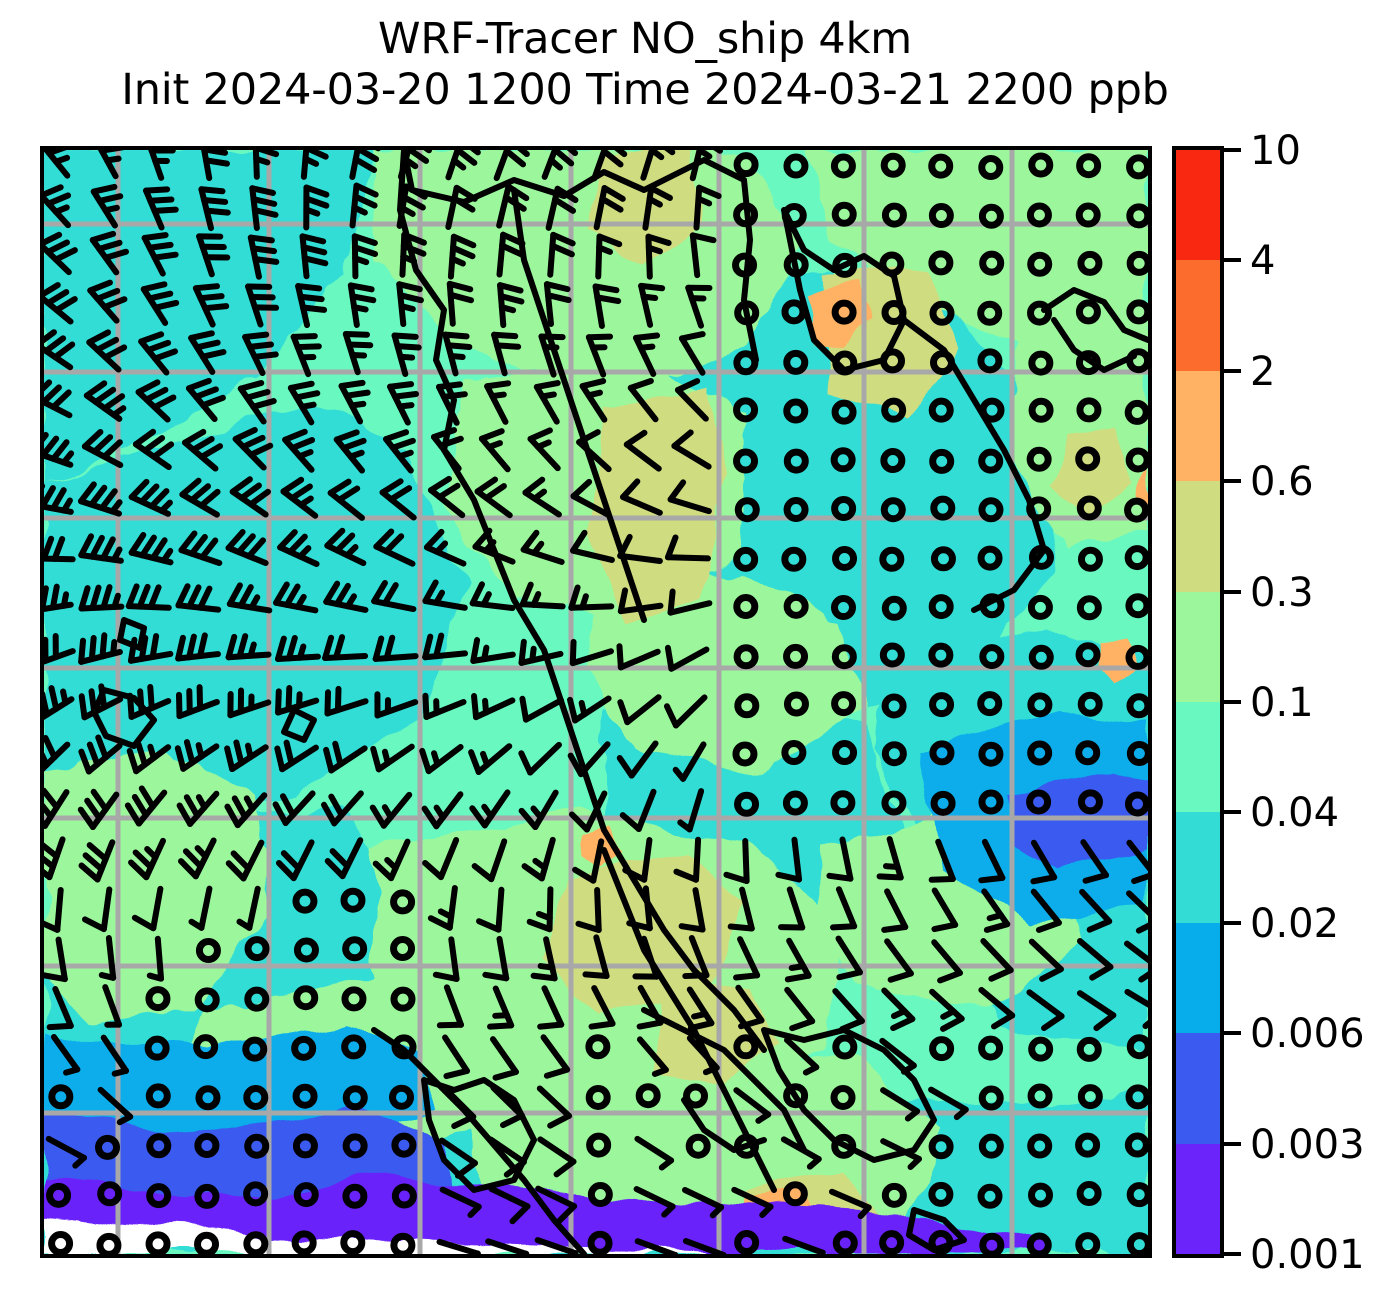 The height and width of the screenshot is (1313, 1400). What do you see at coordinates (1307, 1144) in the screenshot?
I see `tick-label: 0.003` at bounding box center [1307, 1144].